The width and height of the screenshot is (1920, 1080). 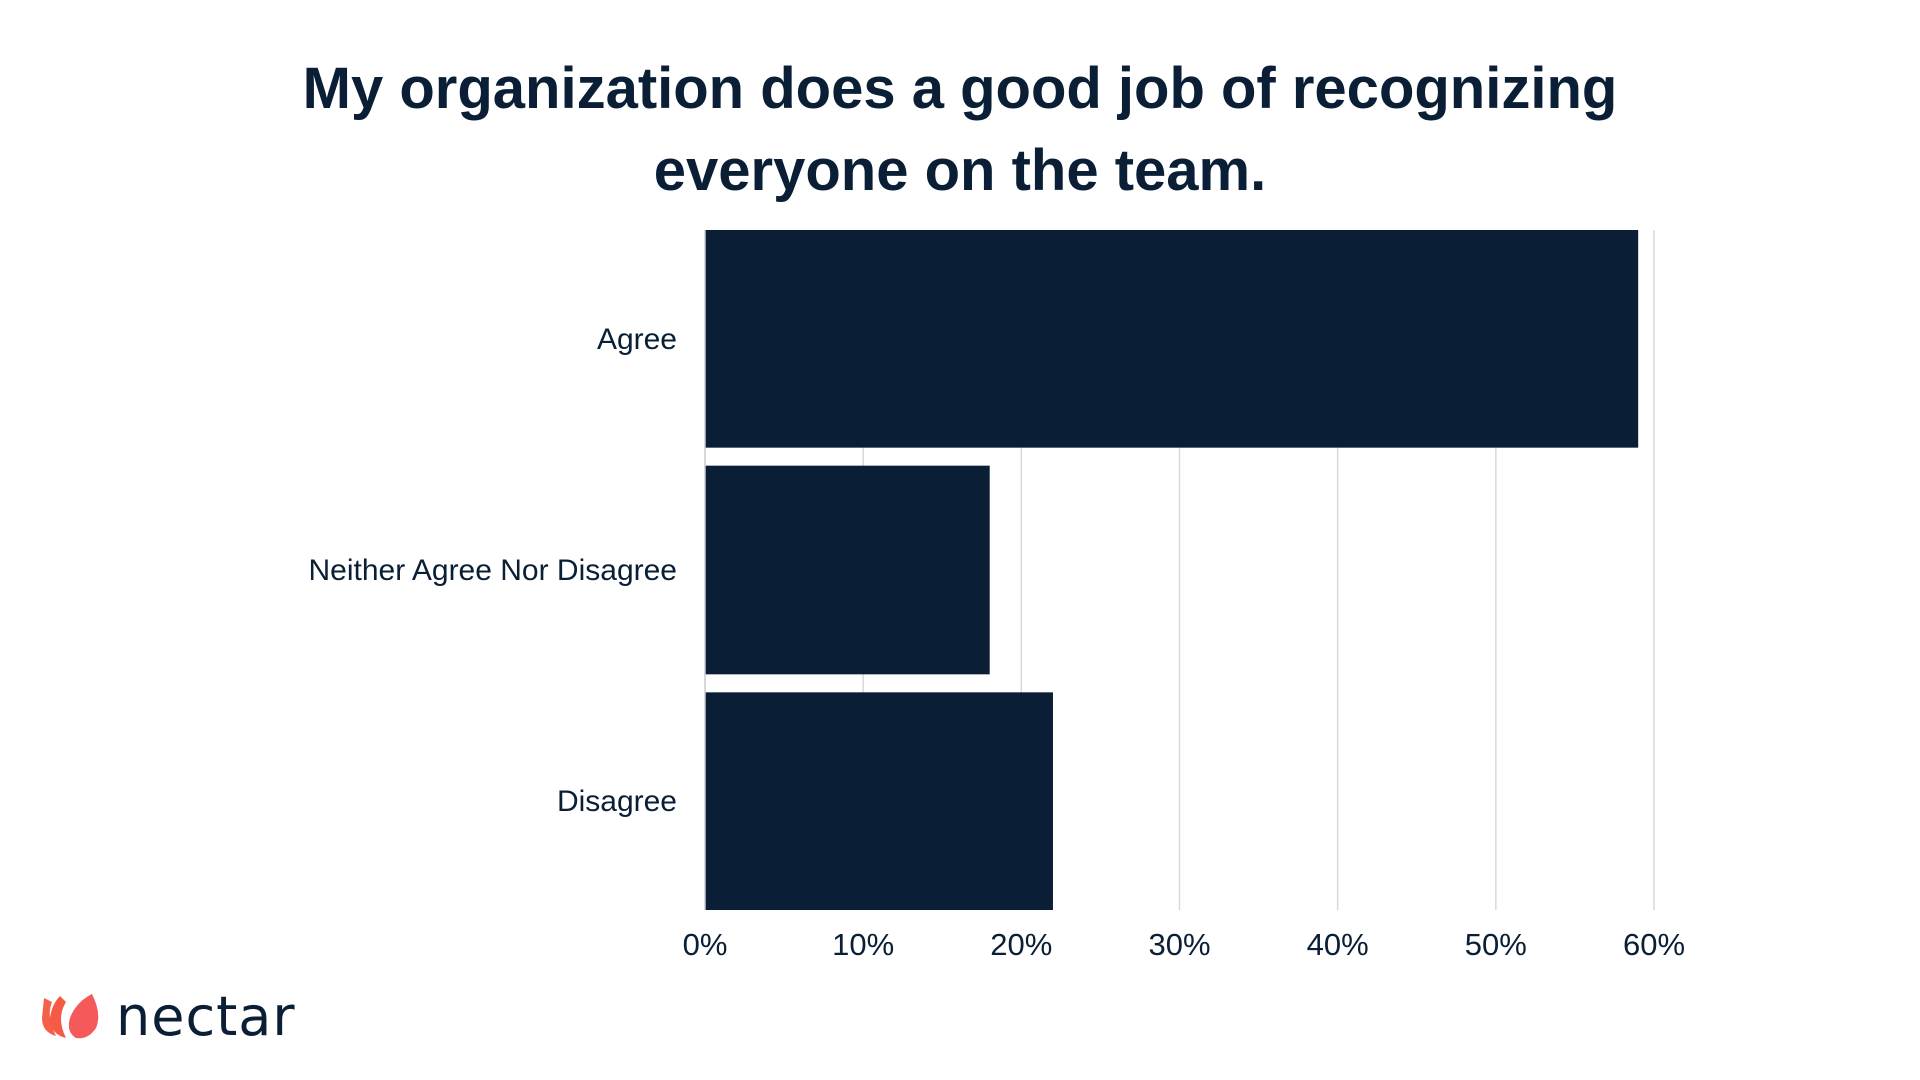 I want to click on nectar-logo: nectar, so click(x=168, y=1016).